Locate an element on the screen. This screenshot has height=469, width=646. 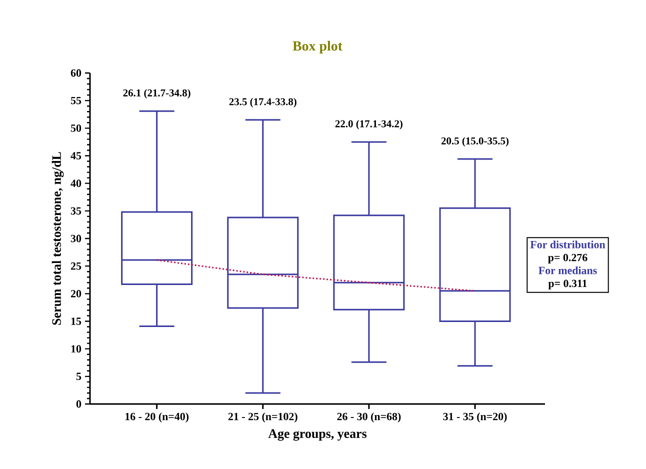
y-tick-label: 15 is located at coordinates (76, 321).